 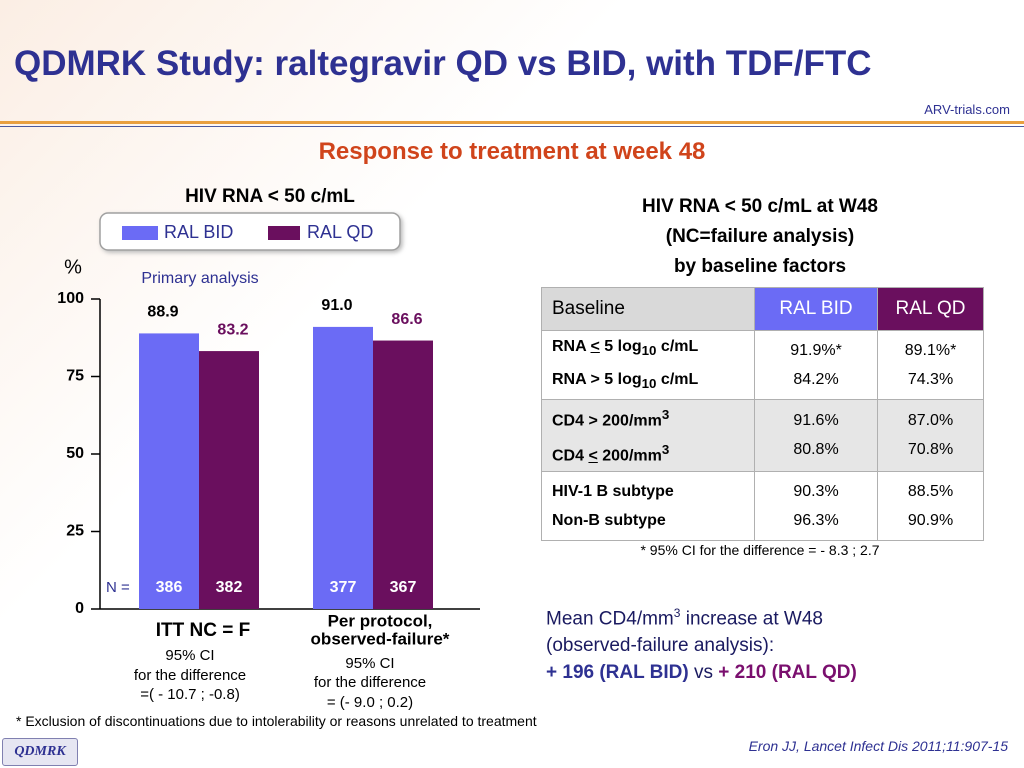 I want to click on row-label: RNA < 5 log10 c/mL RNA > 5 log10 c/mL, so click(x=648, y=365).